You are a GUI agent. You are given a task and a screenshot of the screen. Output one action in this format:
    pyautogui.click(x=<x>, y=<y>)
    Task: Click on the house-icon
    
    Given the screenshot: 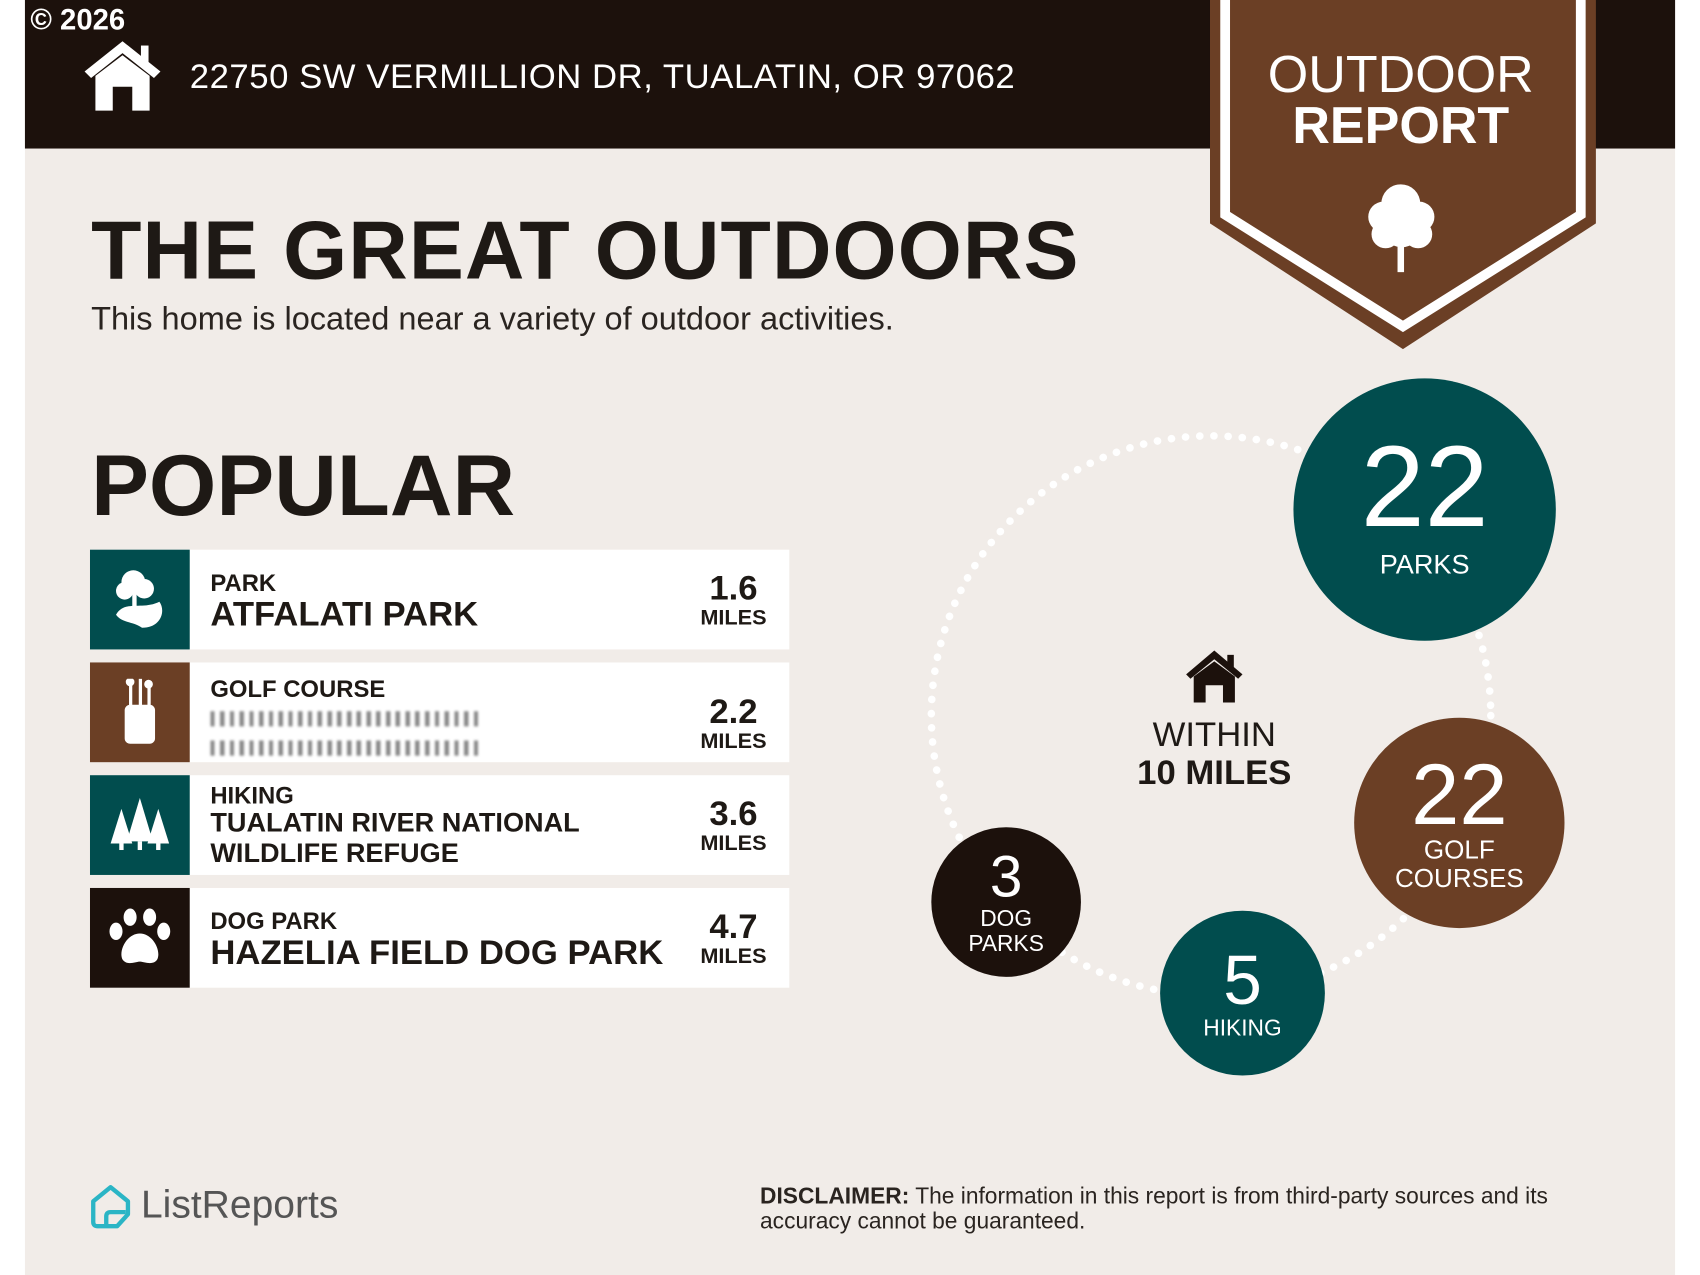 What is the action you would take?
    pyautogui.click(x=122, y=76)
    